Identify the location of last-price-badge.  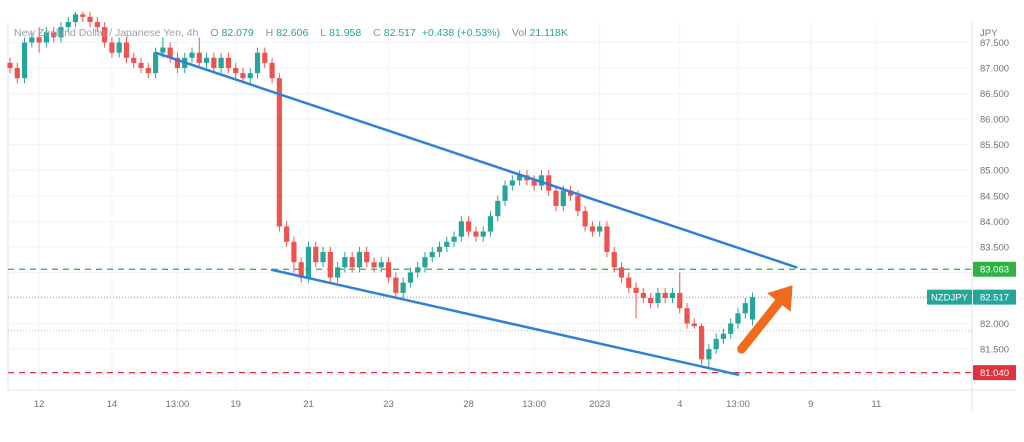
(994, 297).